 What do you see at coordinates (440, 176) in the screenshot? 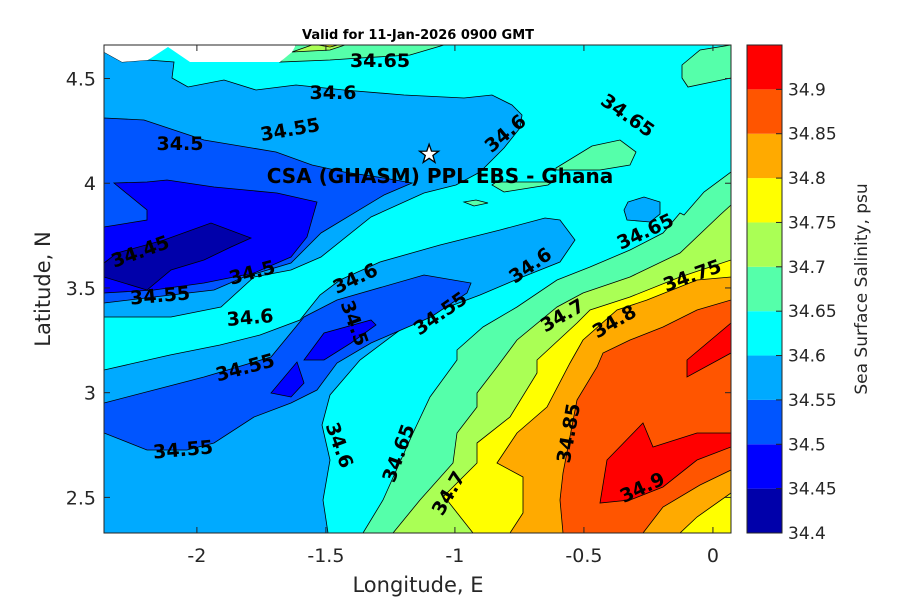
I see `station-annotation: CSA (GHASM) PPL EBS - Ghana` at bounding box center [440, 176].